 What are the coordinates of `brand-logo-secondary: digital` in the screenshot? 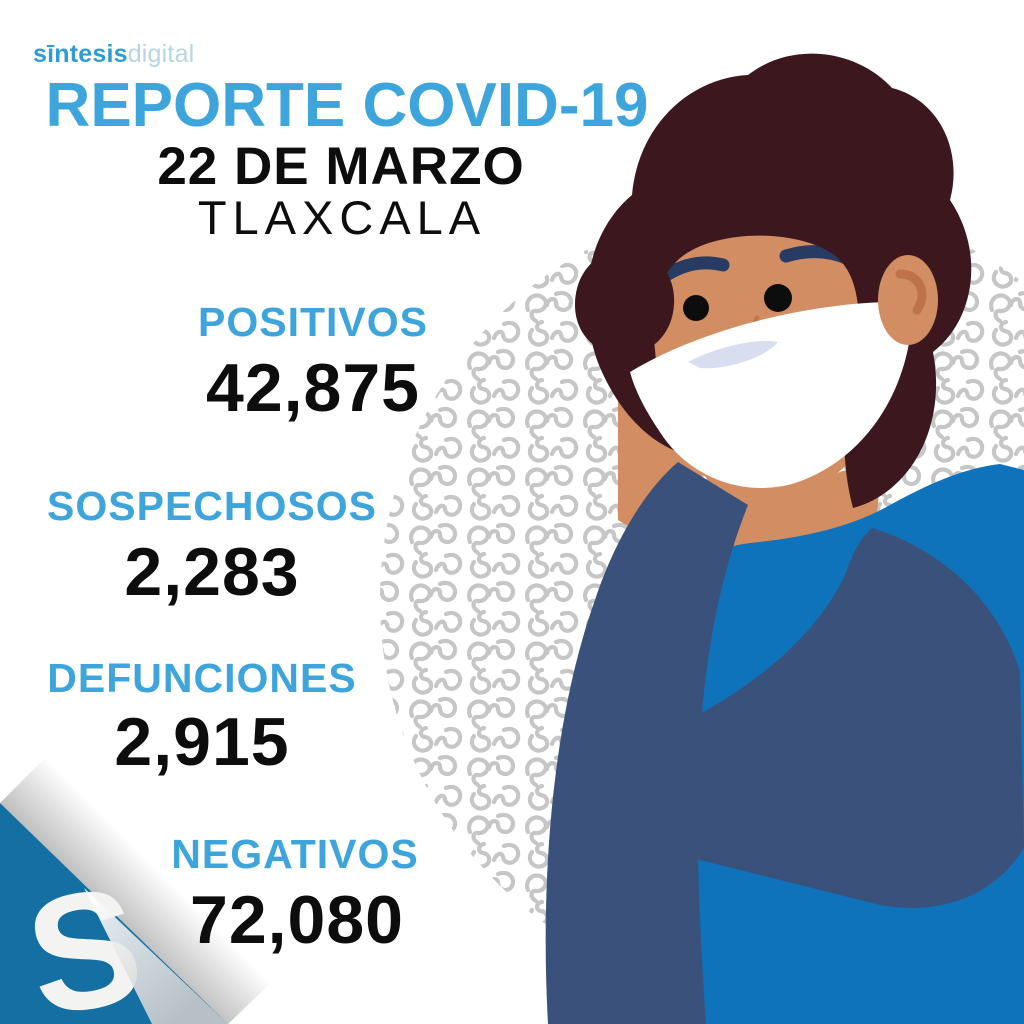 It's located at (161, 54).